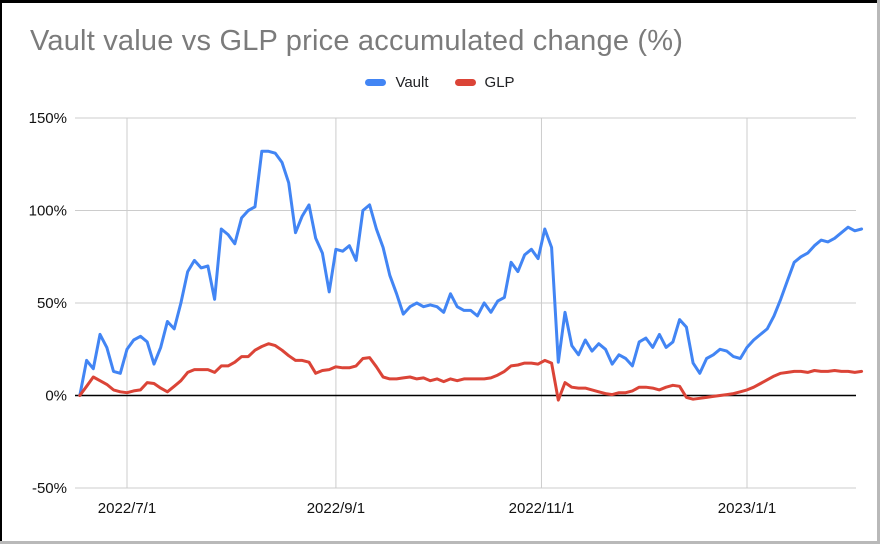 This screenshot has width=880, height=544. I want to click on legend-label-glp: GLP, so click(499, 82).